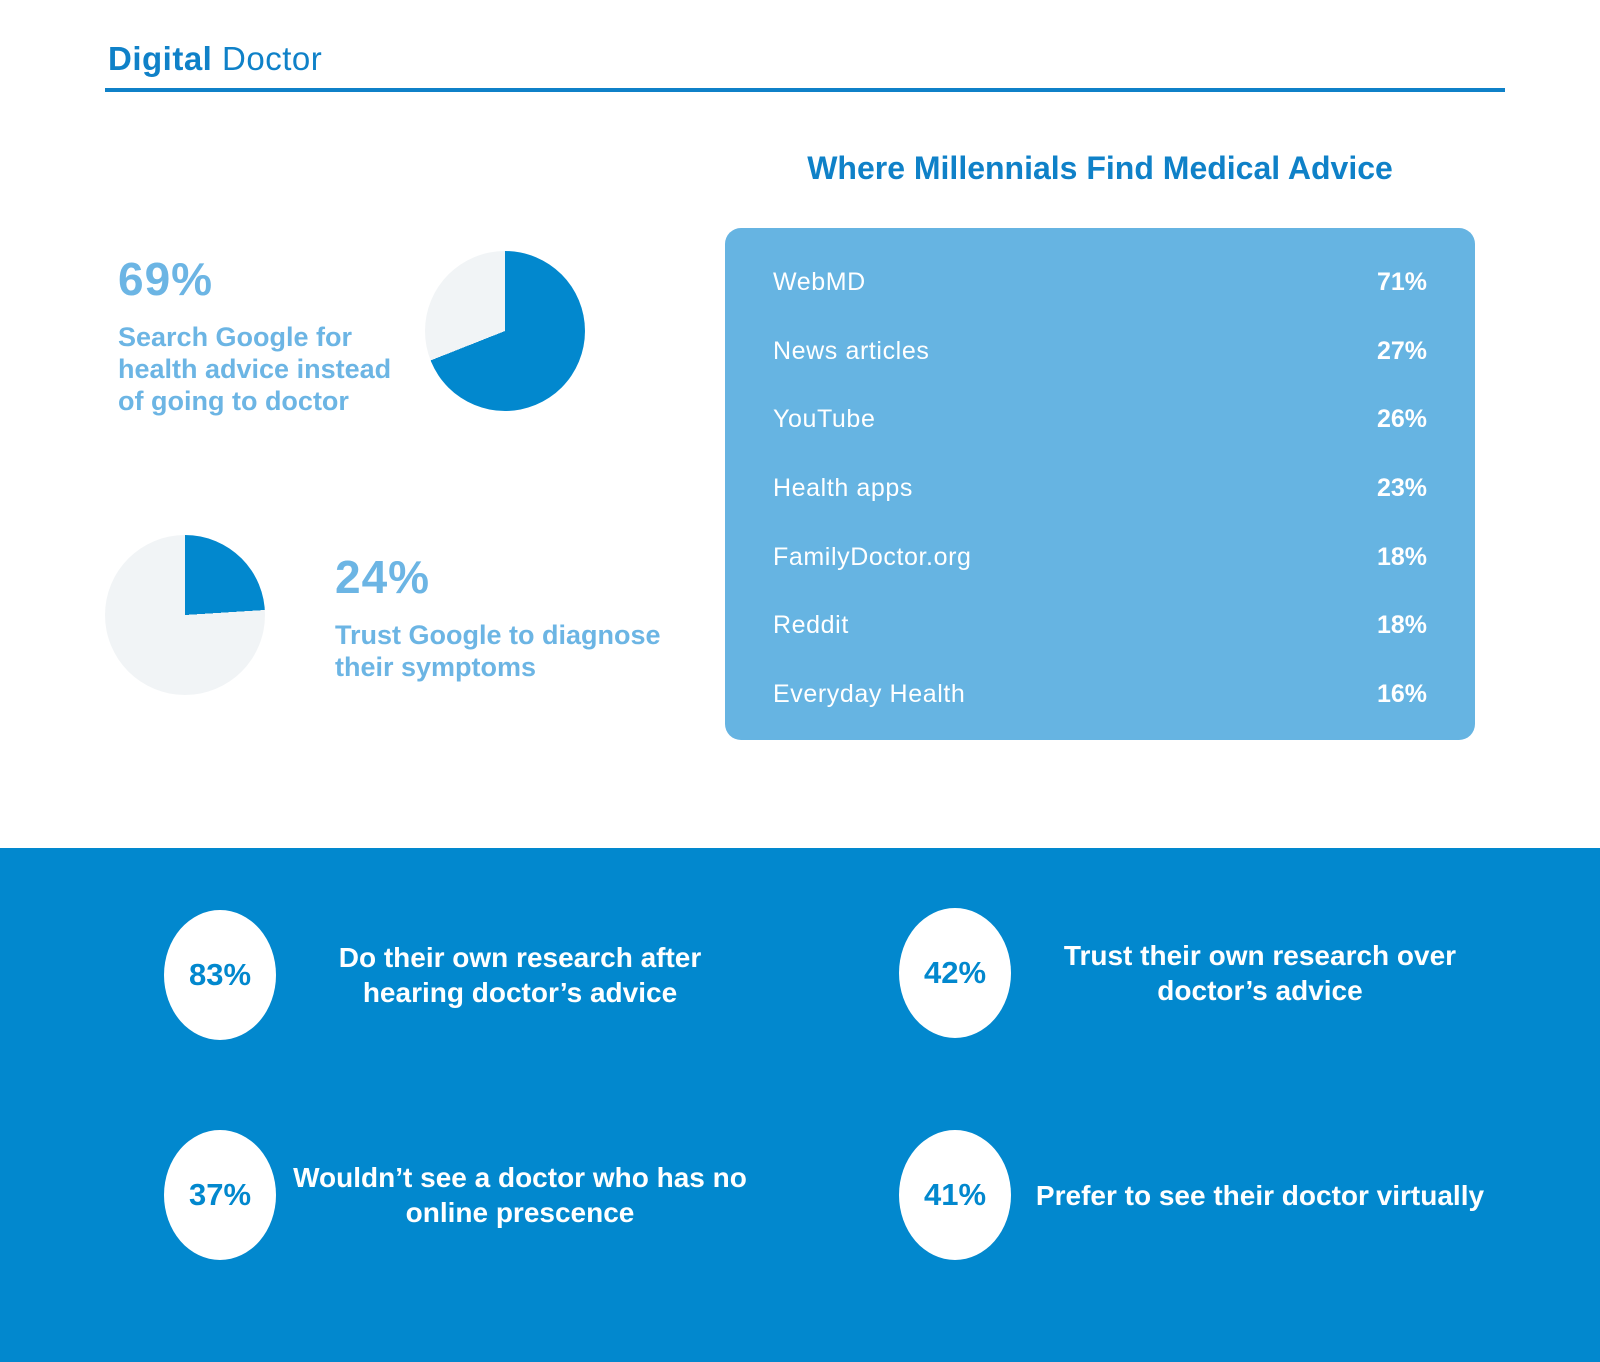 The image size is (1600, 1362). What do you see at coordinates (220, 1195) in the screenshot?
I see `stat-circle-no-online-presence: 37%` at bounding box center [220, 1195].